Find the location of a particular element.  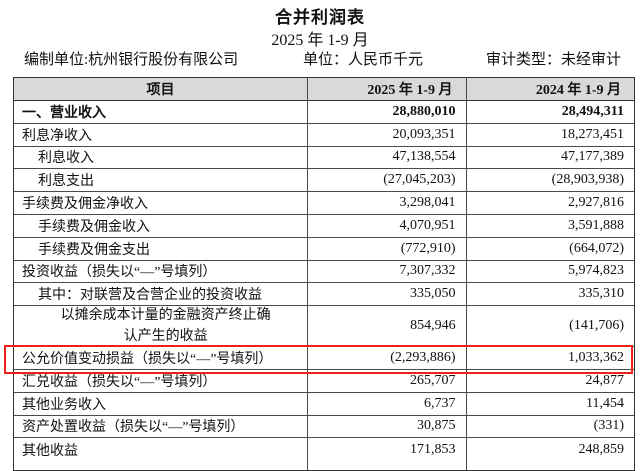

row-value-2024: 28,494,311 is located at coordinates (549, 112).